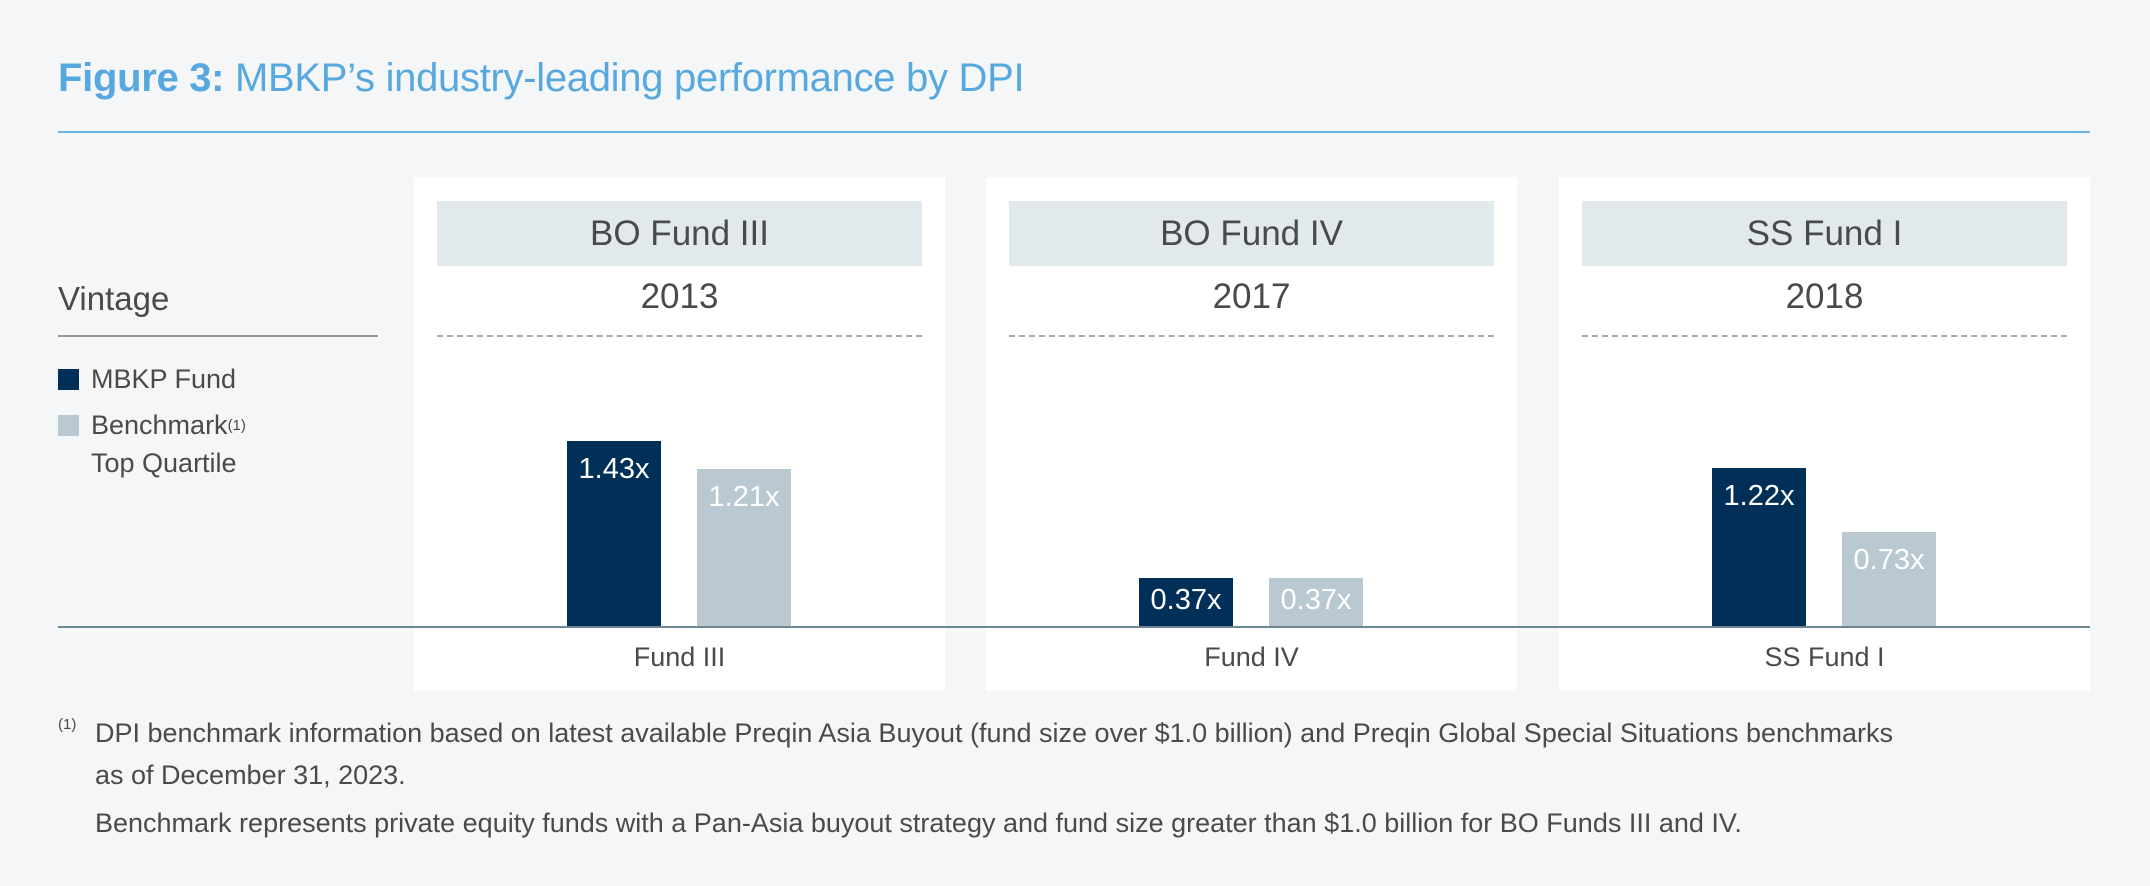  I want to click on data-label: 0.73x, so click(1889, 559).